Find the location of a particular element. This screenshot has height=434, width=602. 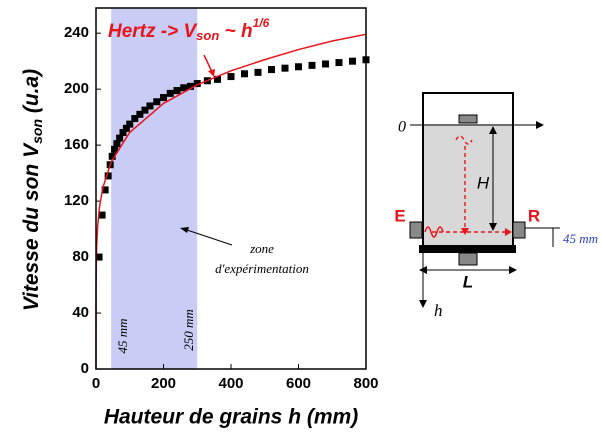

annotation-text: ~ h is located at coordinates (235, 31).